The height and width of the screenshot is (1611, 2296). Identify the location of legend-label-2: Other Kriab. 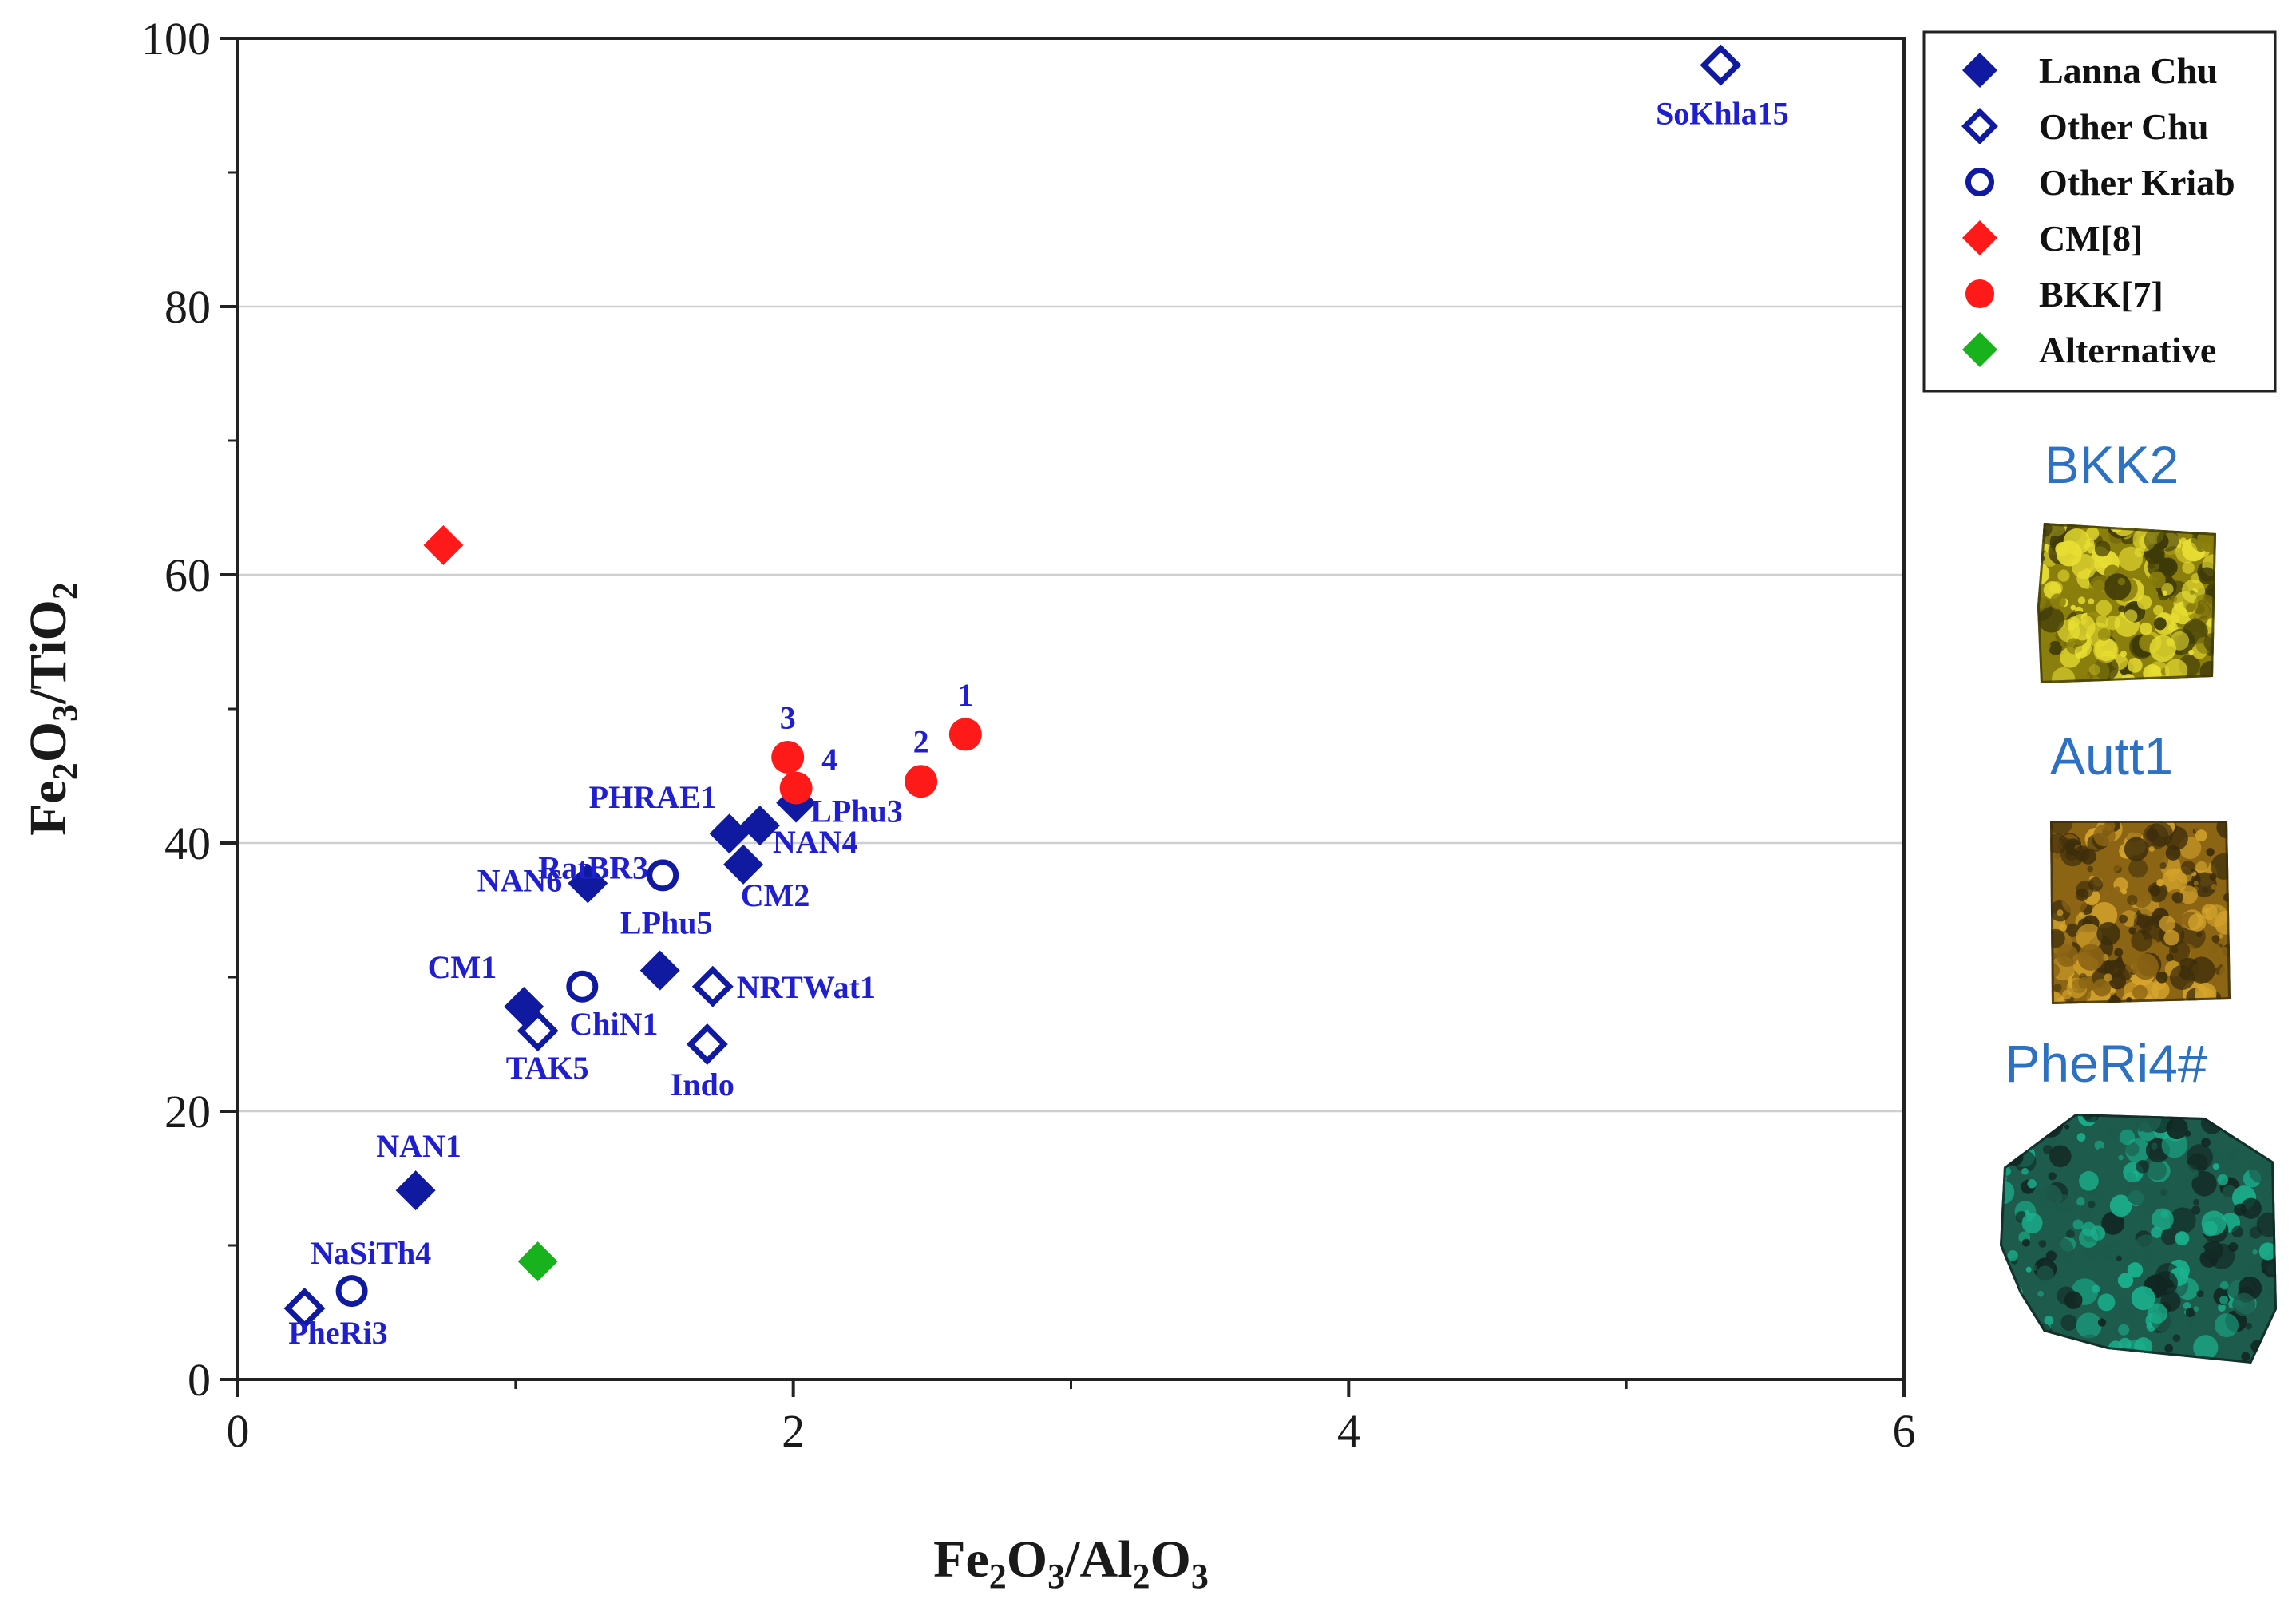
(2137, 182).